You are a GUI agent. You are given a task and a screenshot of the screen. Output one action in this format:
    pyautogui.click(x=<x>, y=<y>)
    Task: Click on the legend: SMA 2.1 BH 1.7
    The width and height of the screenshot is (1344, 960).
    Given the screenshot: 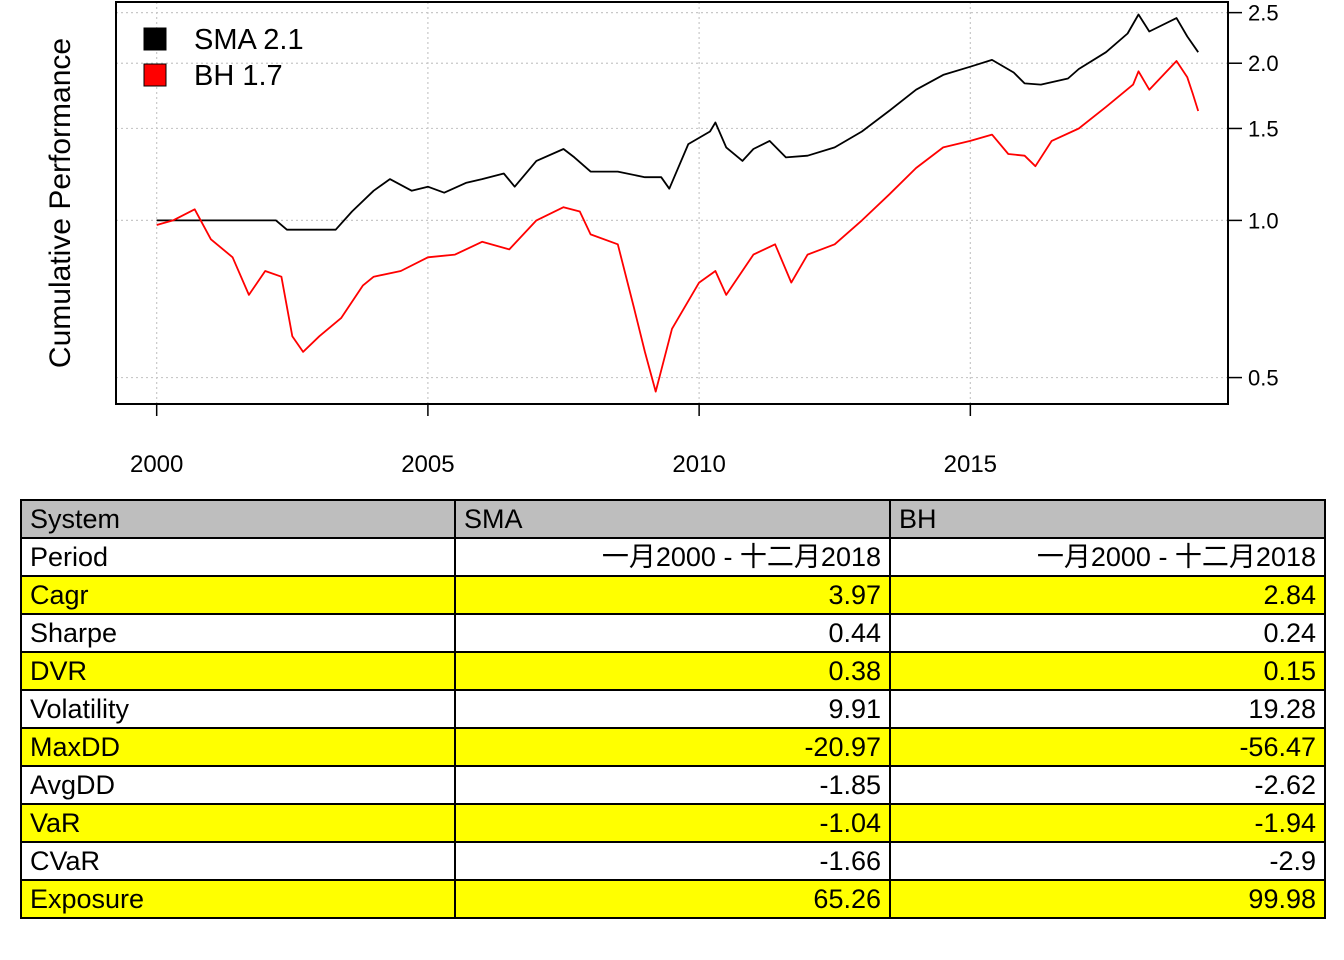 What is the action you would take?
    pyautogui.click(x=223, y=58)
    